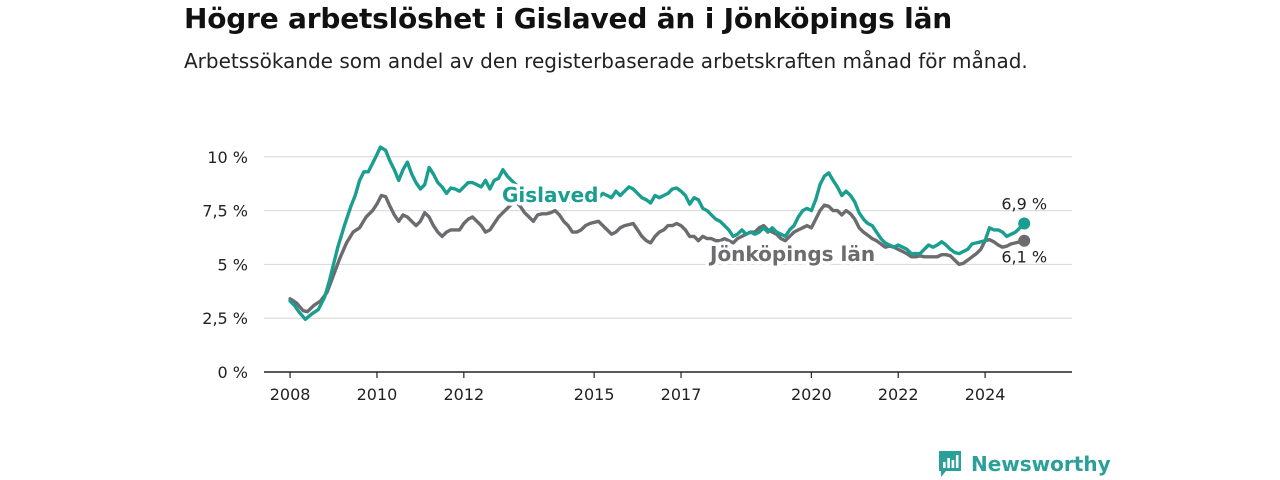 The width and height of the screenshot is (1280, 480). I want to click on series-label-halo: Gislaved, so click(550, 195).